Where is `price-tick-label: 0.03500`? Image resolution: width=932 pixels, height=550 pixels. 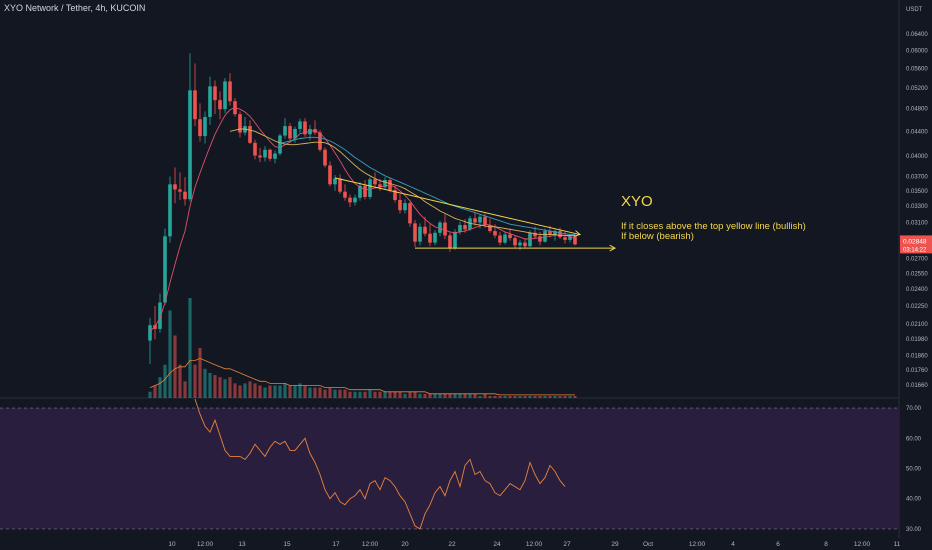 price-tick-label: 0.03500 is located at coordinates (917, 192).